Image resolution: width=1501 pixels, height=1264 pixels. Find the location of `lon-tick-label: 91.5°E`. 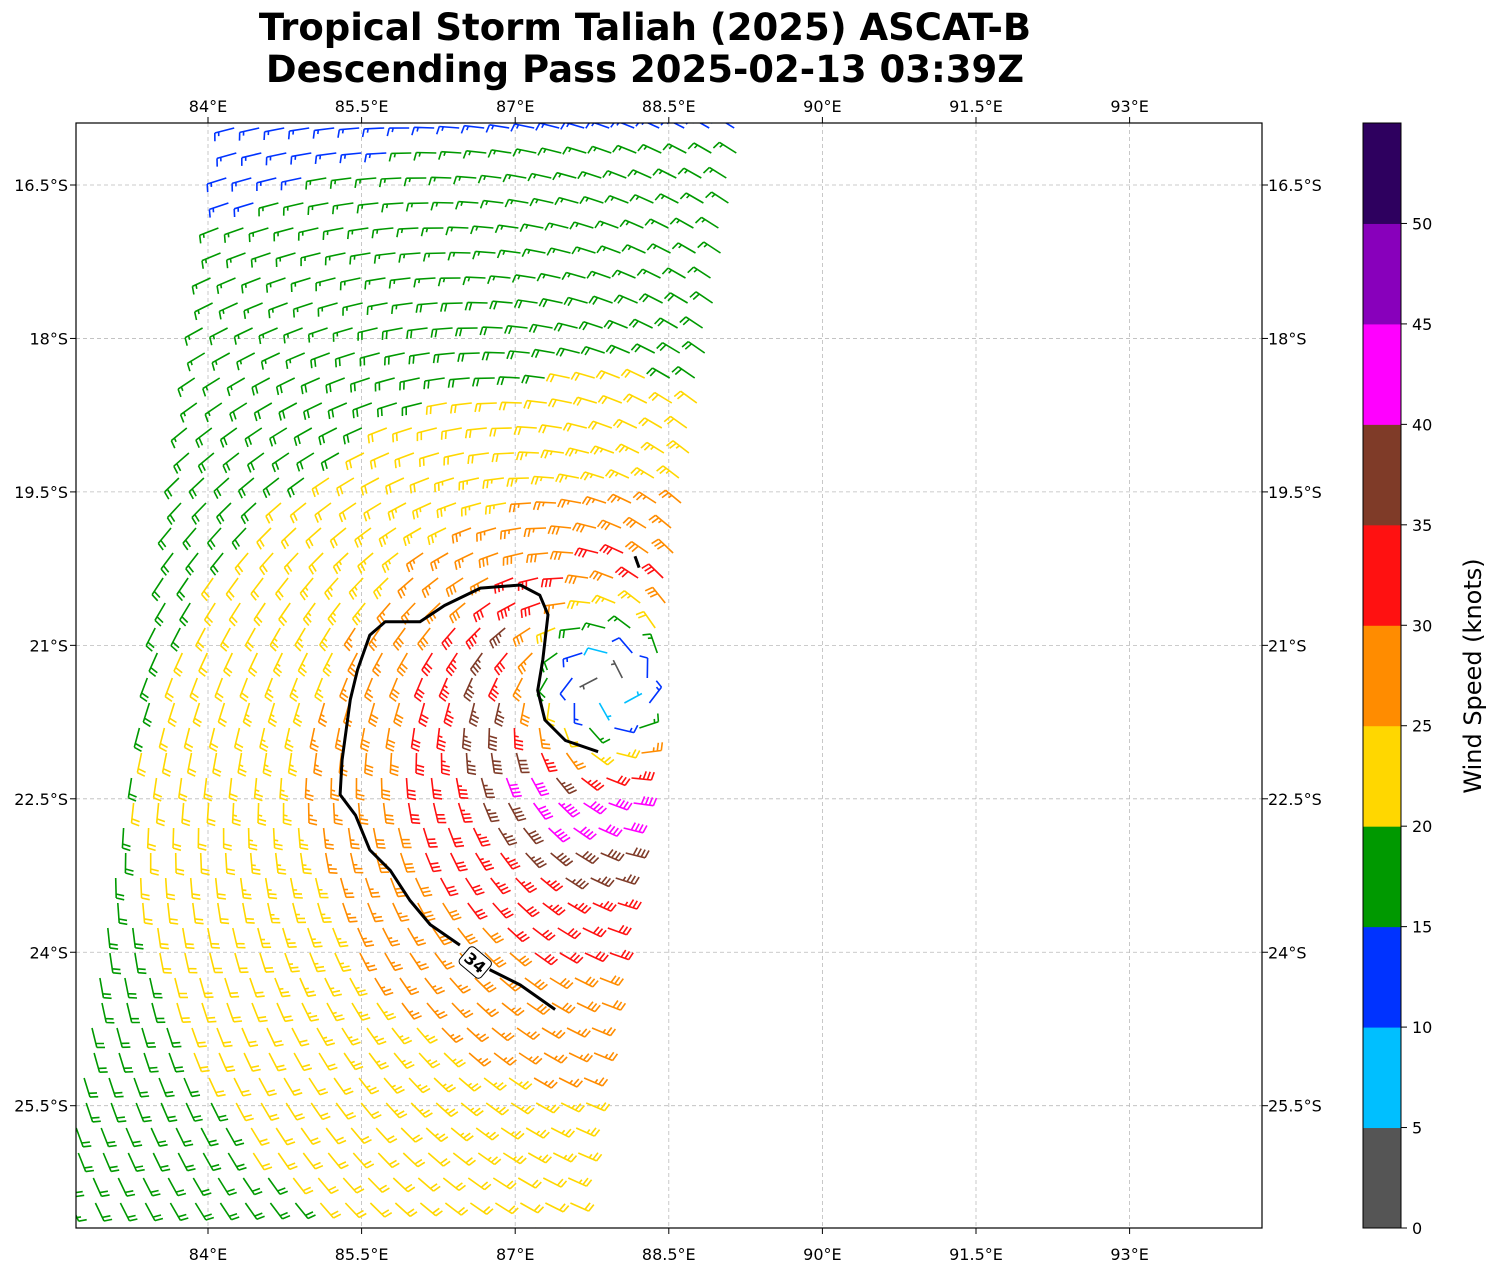

lon-tick-label: 91.5°E is located at coordinates (976, 106).